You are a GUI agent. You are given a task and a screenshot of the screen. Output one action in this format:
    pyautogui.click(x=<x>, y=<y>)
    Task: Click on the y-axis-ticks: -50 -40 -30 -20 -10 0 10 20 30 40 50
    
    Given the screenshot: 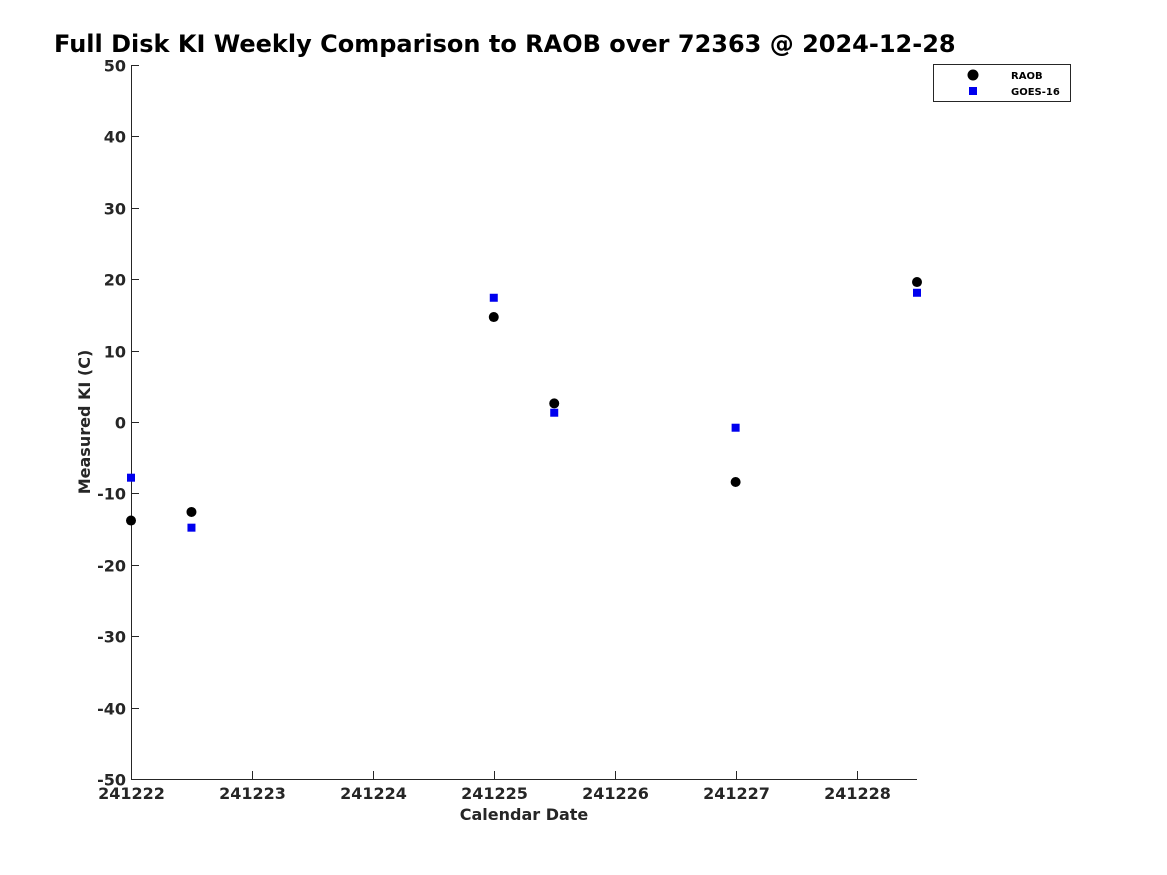 What is the action you would take?
    pyautogui.click(x=118, y=423)
    